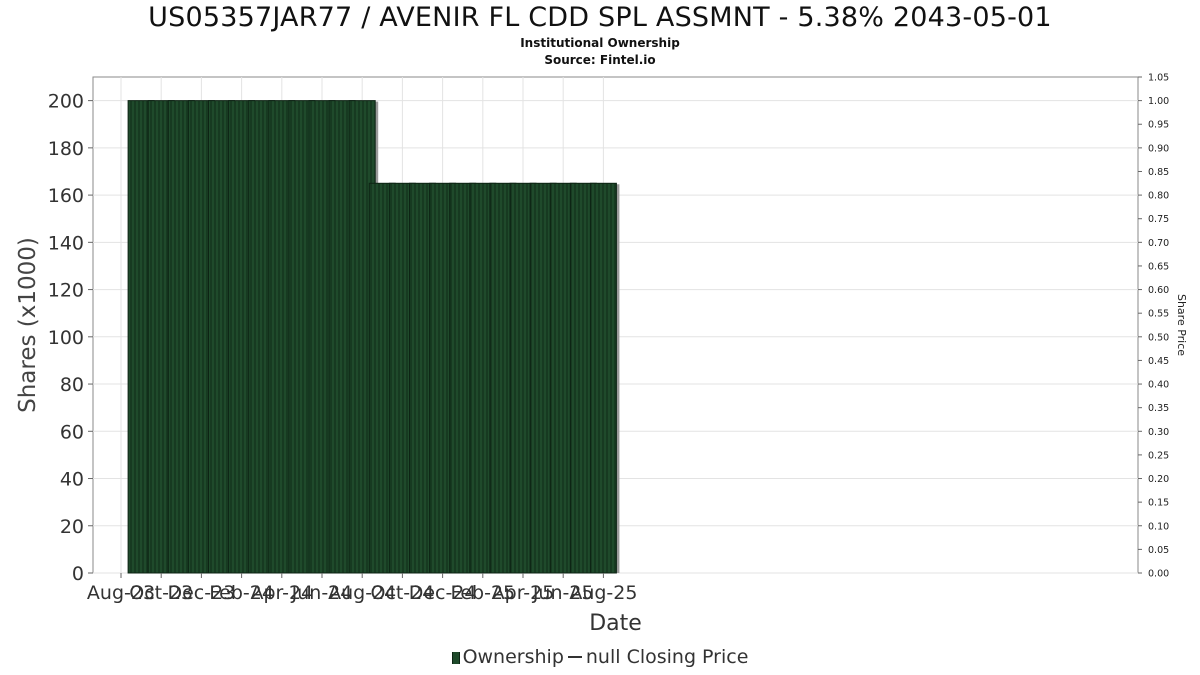 Image resolution: width=1200 pixels, height=675 pixels. I want to click on y2-tick-label: 0.10, so click(1158, 526).